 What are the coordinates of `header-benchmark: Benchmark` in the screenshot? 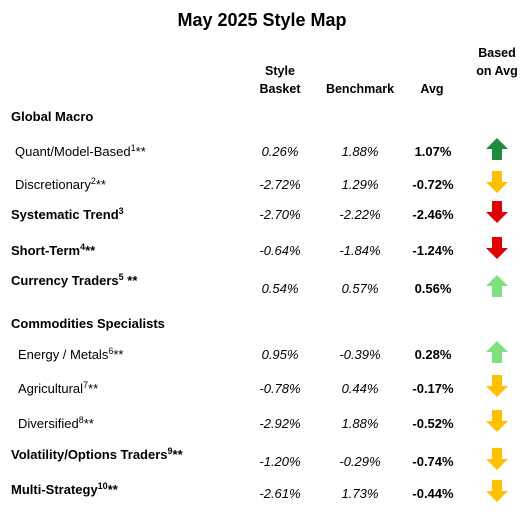 It's located at (360, 89).